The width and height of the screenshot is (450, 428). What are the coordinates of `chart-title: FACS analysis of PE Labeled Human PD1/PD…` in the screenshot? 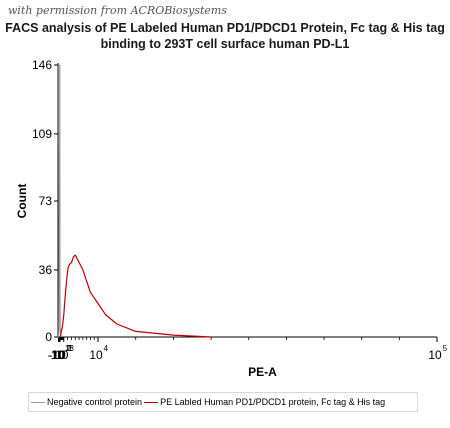 It's located at (225, 36).